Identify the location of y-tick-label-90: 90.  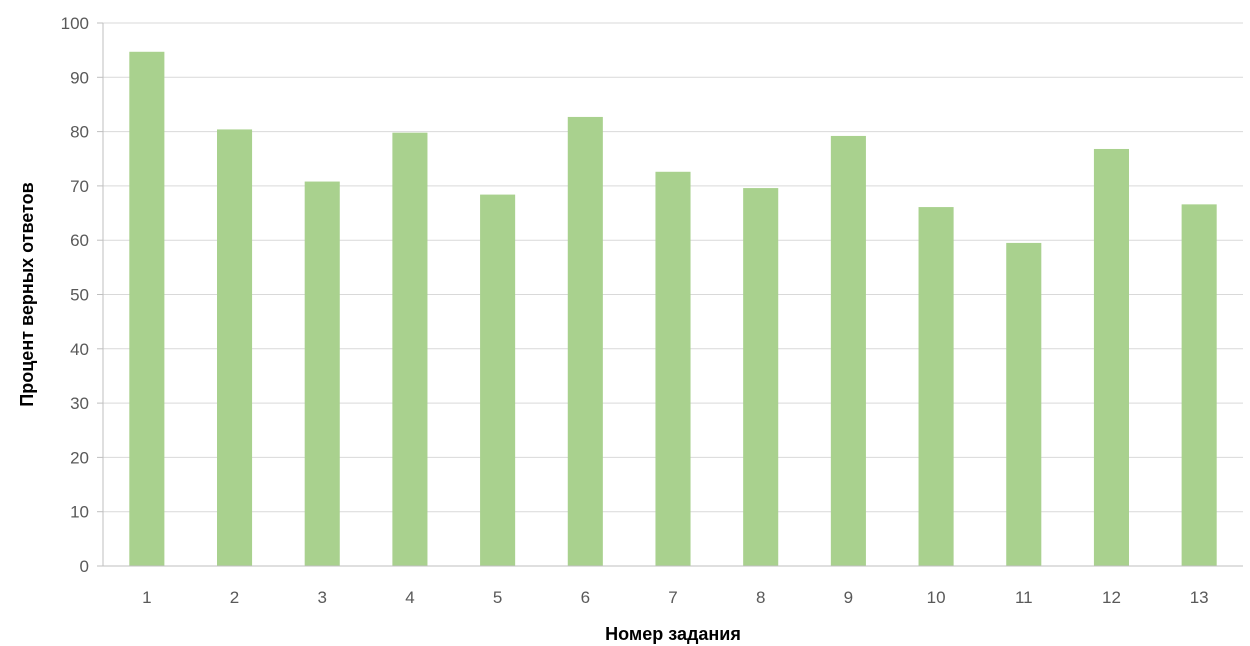
(79, 77).